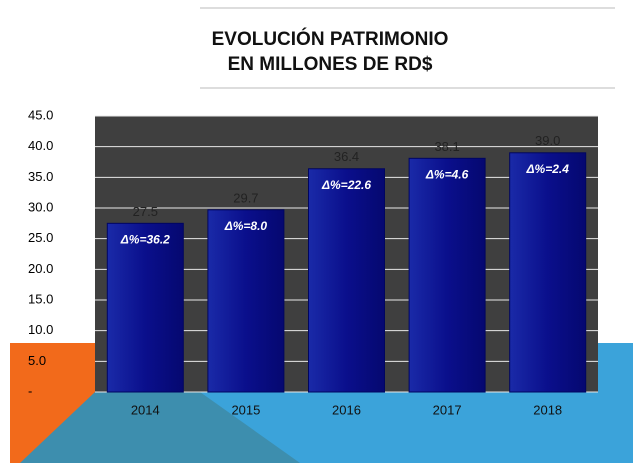 Image resolution: width=633 pixels, height=463 pixels. What do you see at coordinates (330, 39) in the screenshot?
I see `chart-title: EVOLUCIÓN PATRIMONIO` at bounding box center [330, 39].